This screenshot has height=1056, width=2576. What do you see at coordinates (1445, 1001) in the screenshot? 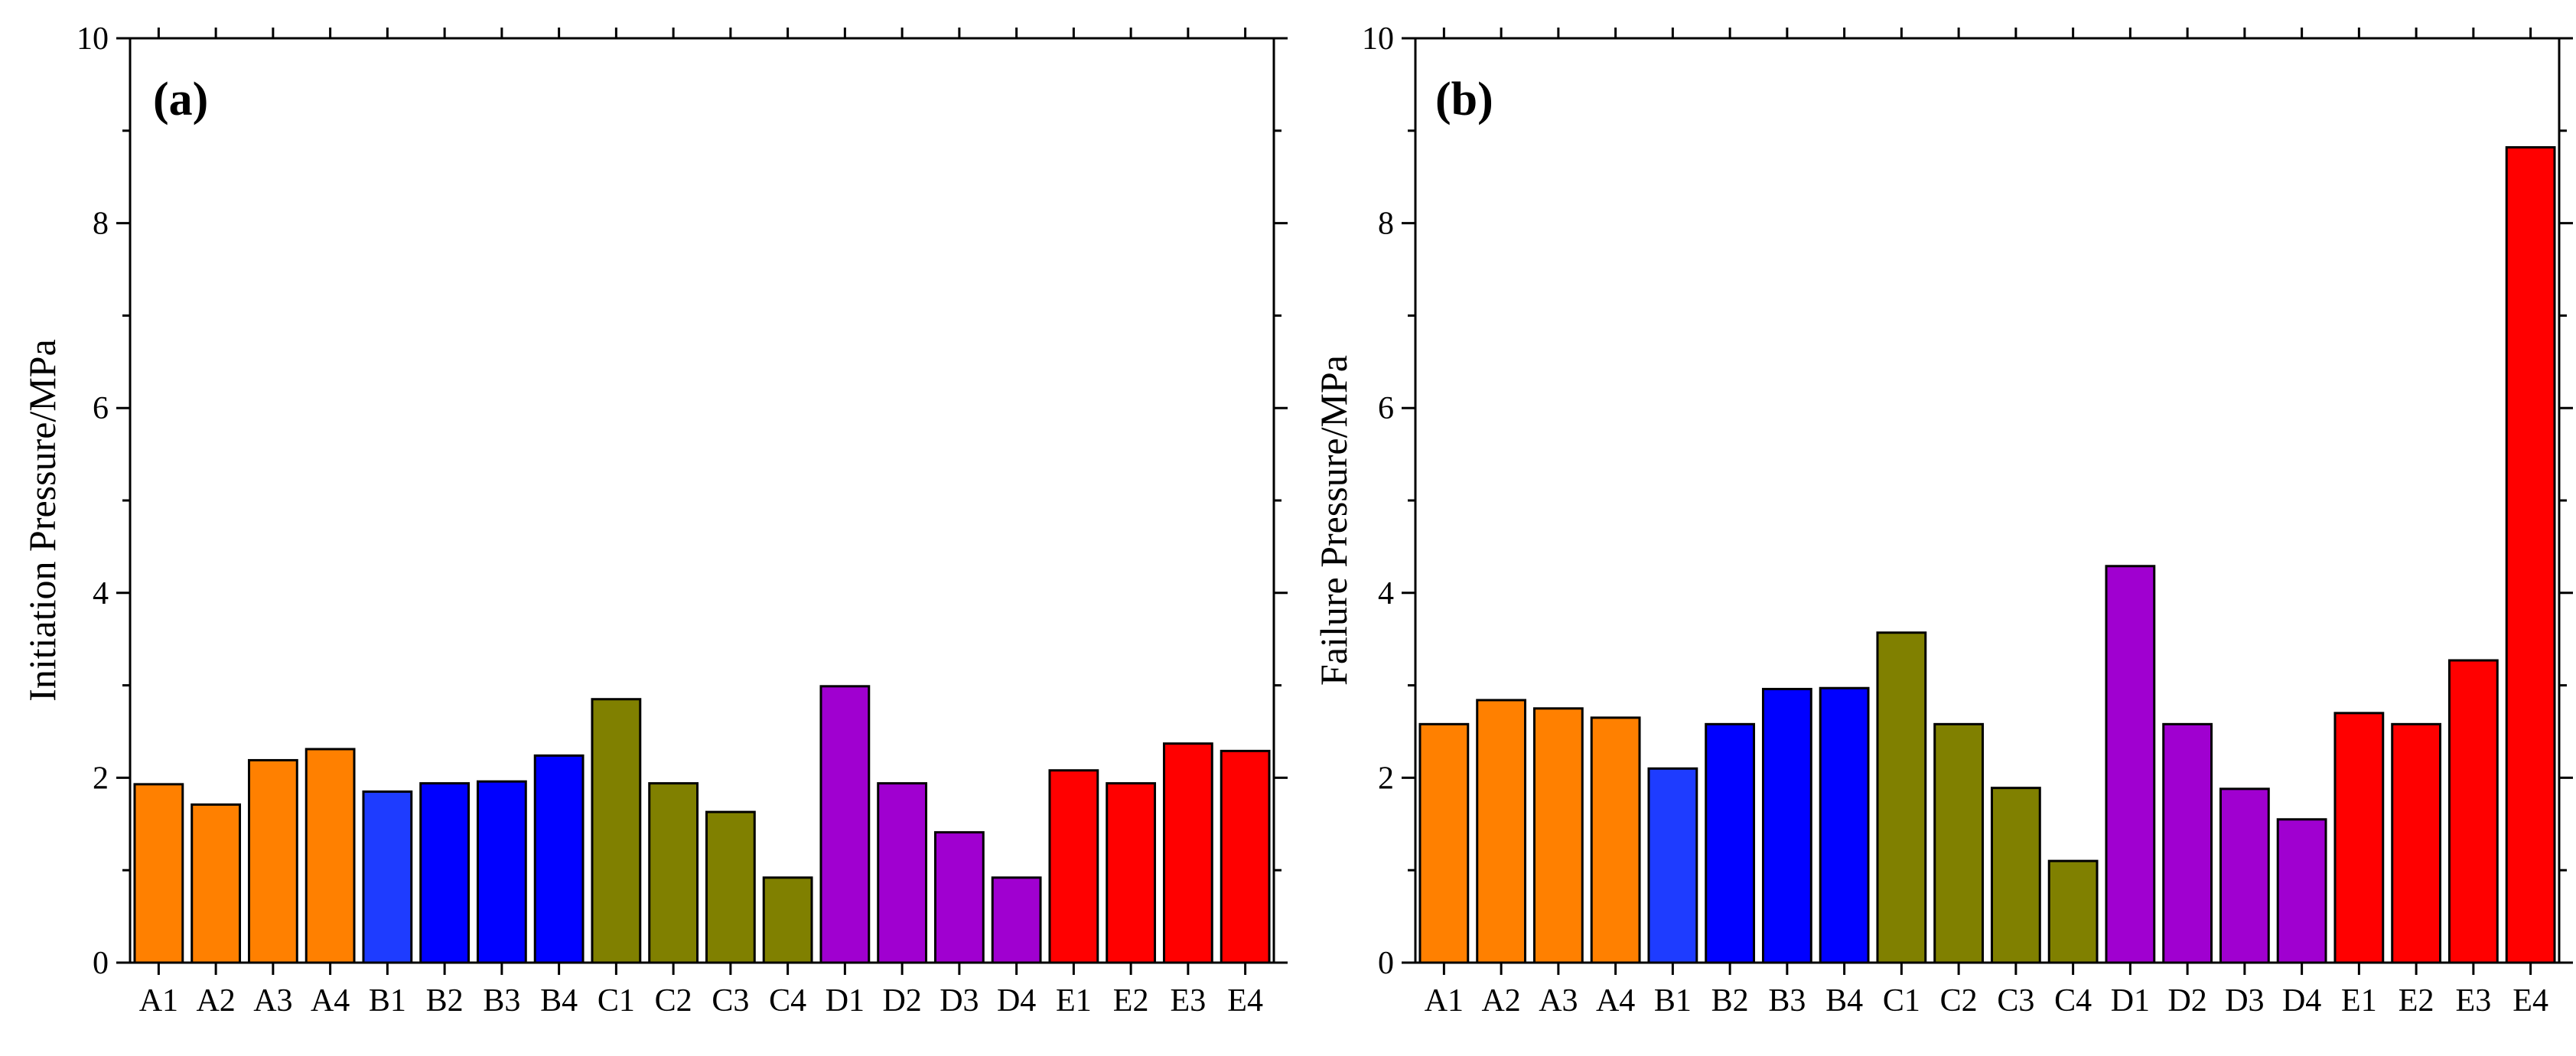
I see `x-tick-label-b-a1: A1` at bounding box center [1445, 1001].